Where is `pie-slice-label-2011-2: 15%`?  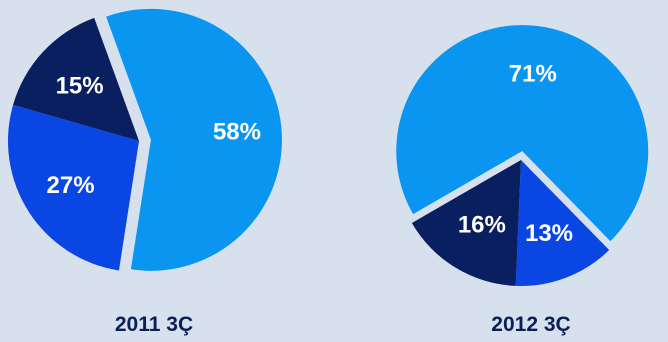
pie-slice-label-2011-2: 15% is located at coordinates (80, 86).